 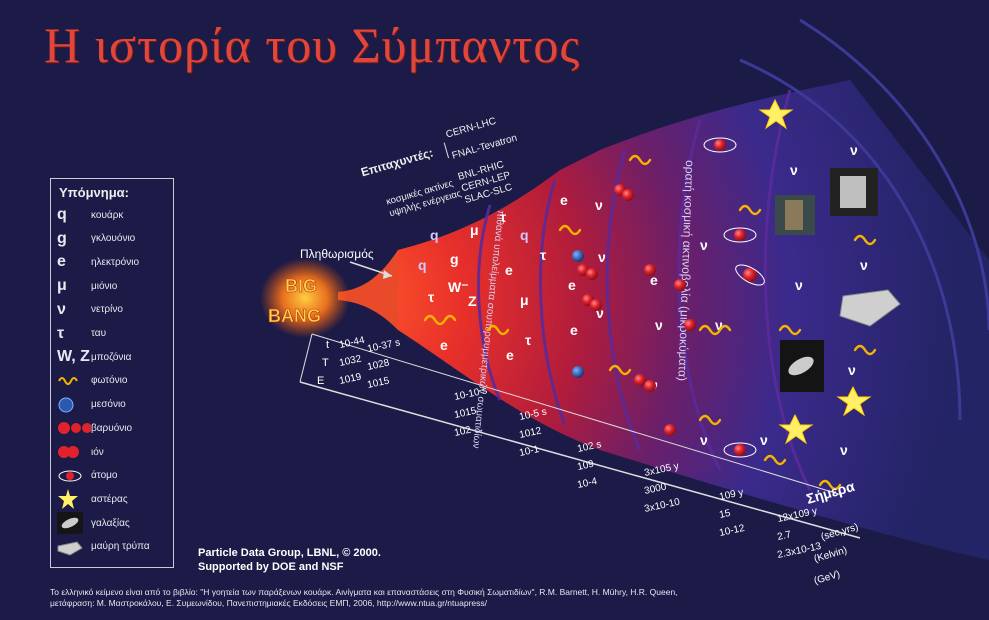 I want to click on galaxy-image-detail, so click(x=801, y=366).